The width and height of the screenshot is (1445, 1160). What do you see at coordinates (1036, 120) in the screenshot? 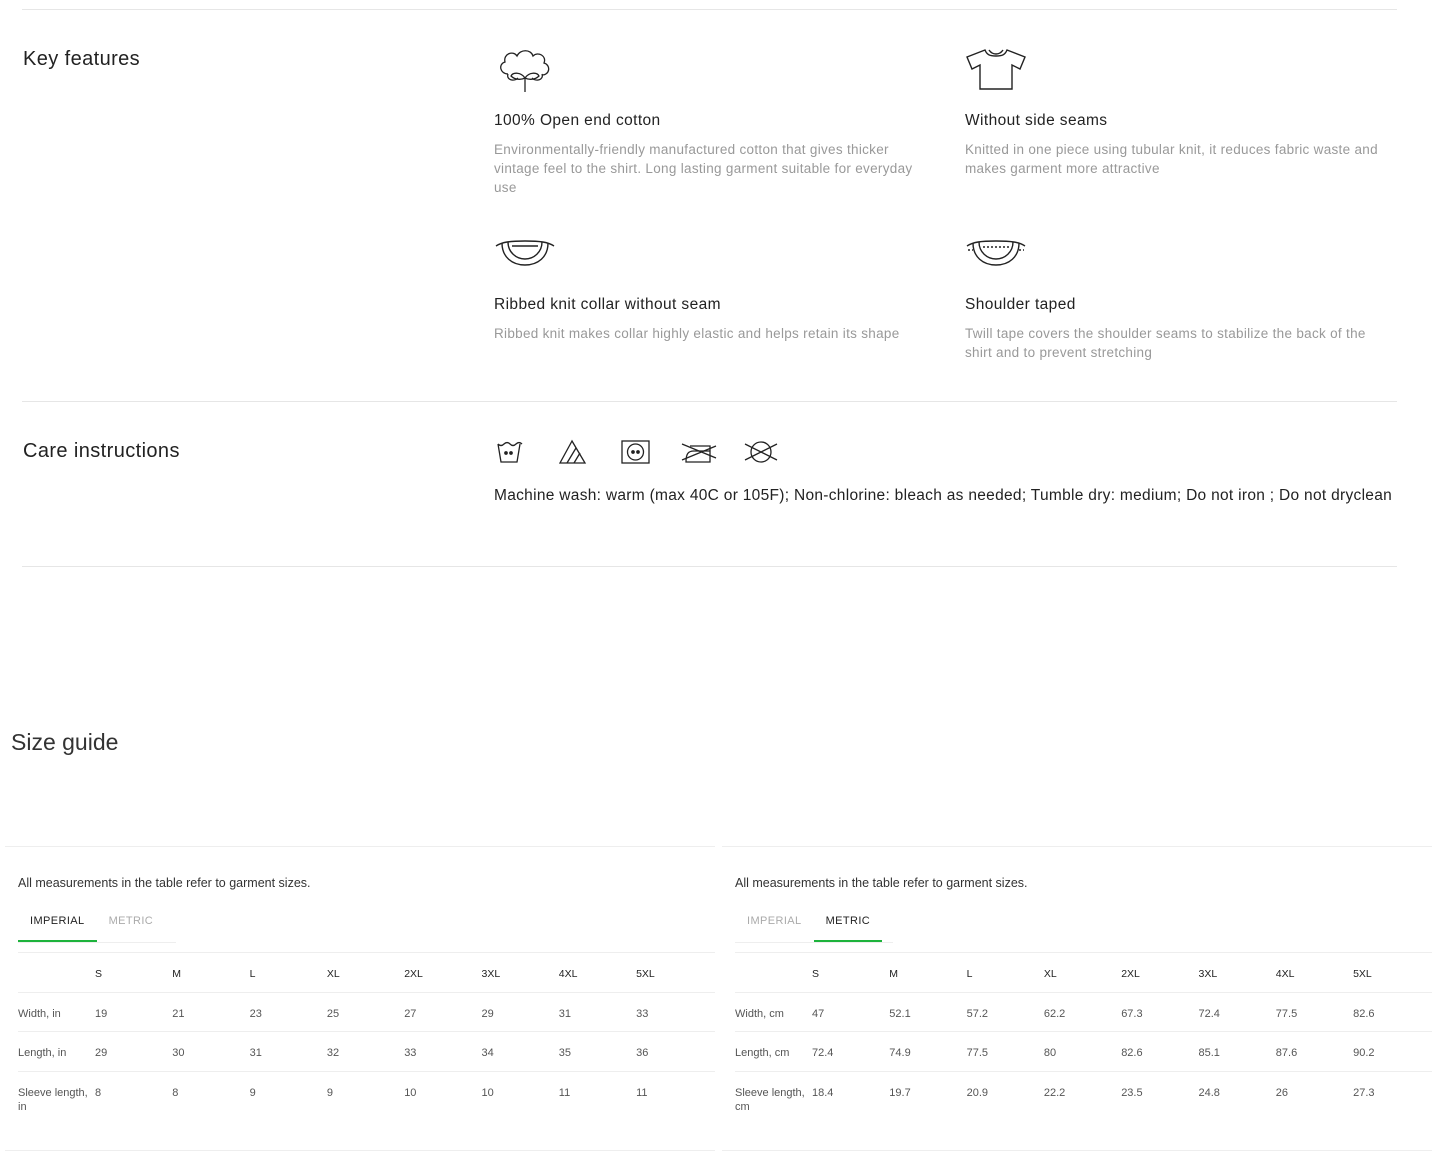
I see `feature-title: Without side seams` at bounding box center [1036, 120].